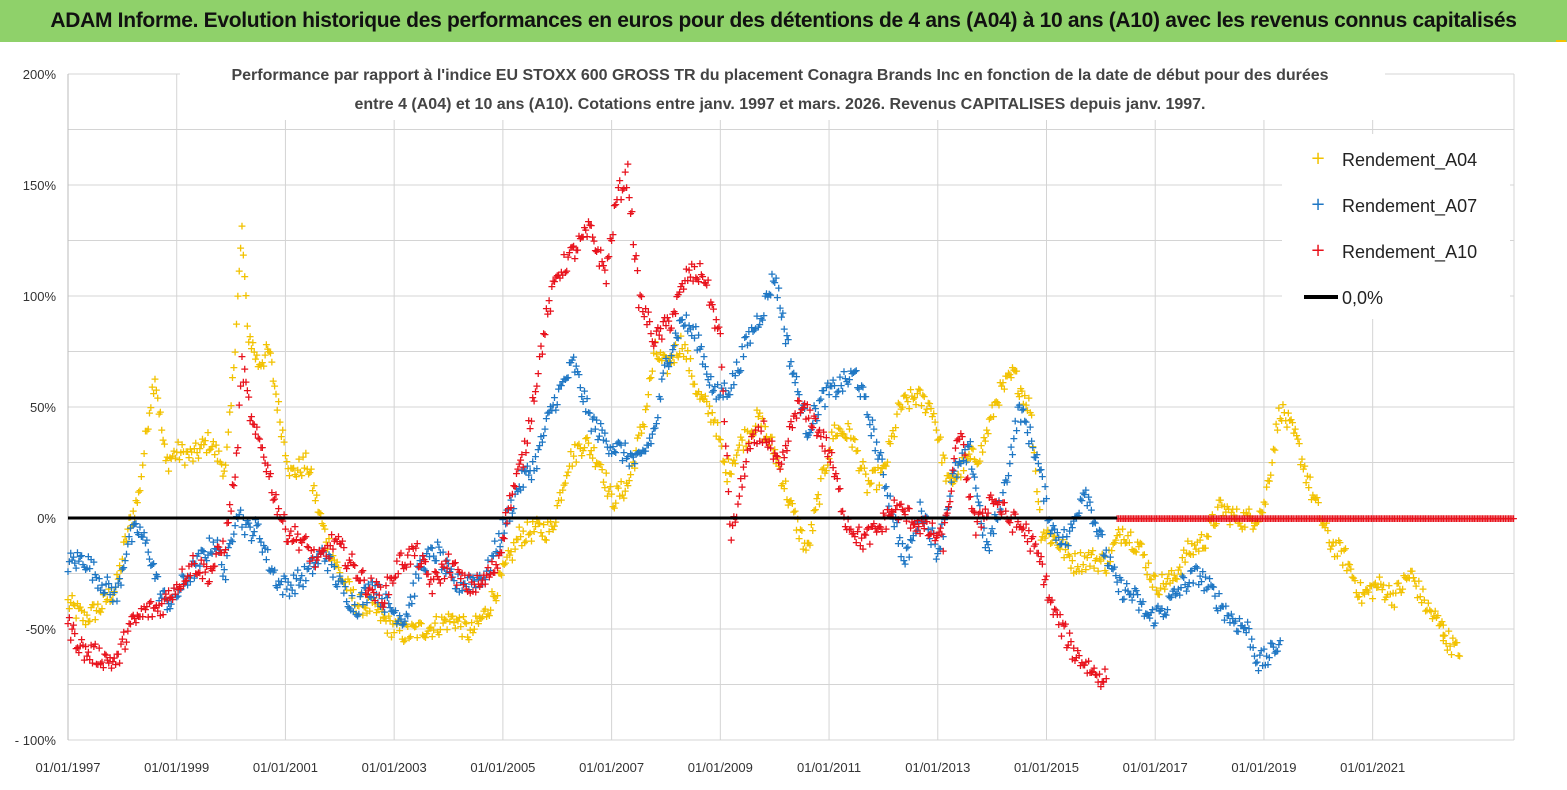  I want to click on x-tick-label: 01/01/2013, so click(937, 767).